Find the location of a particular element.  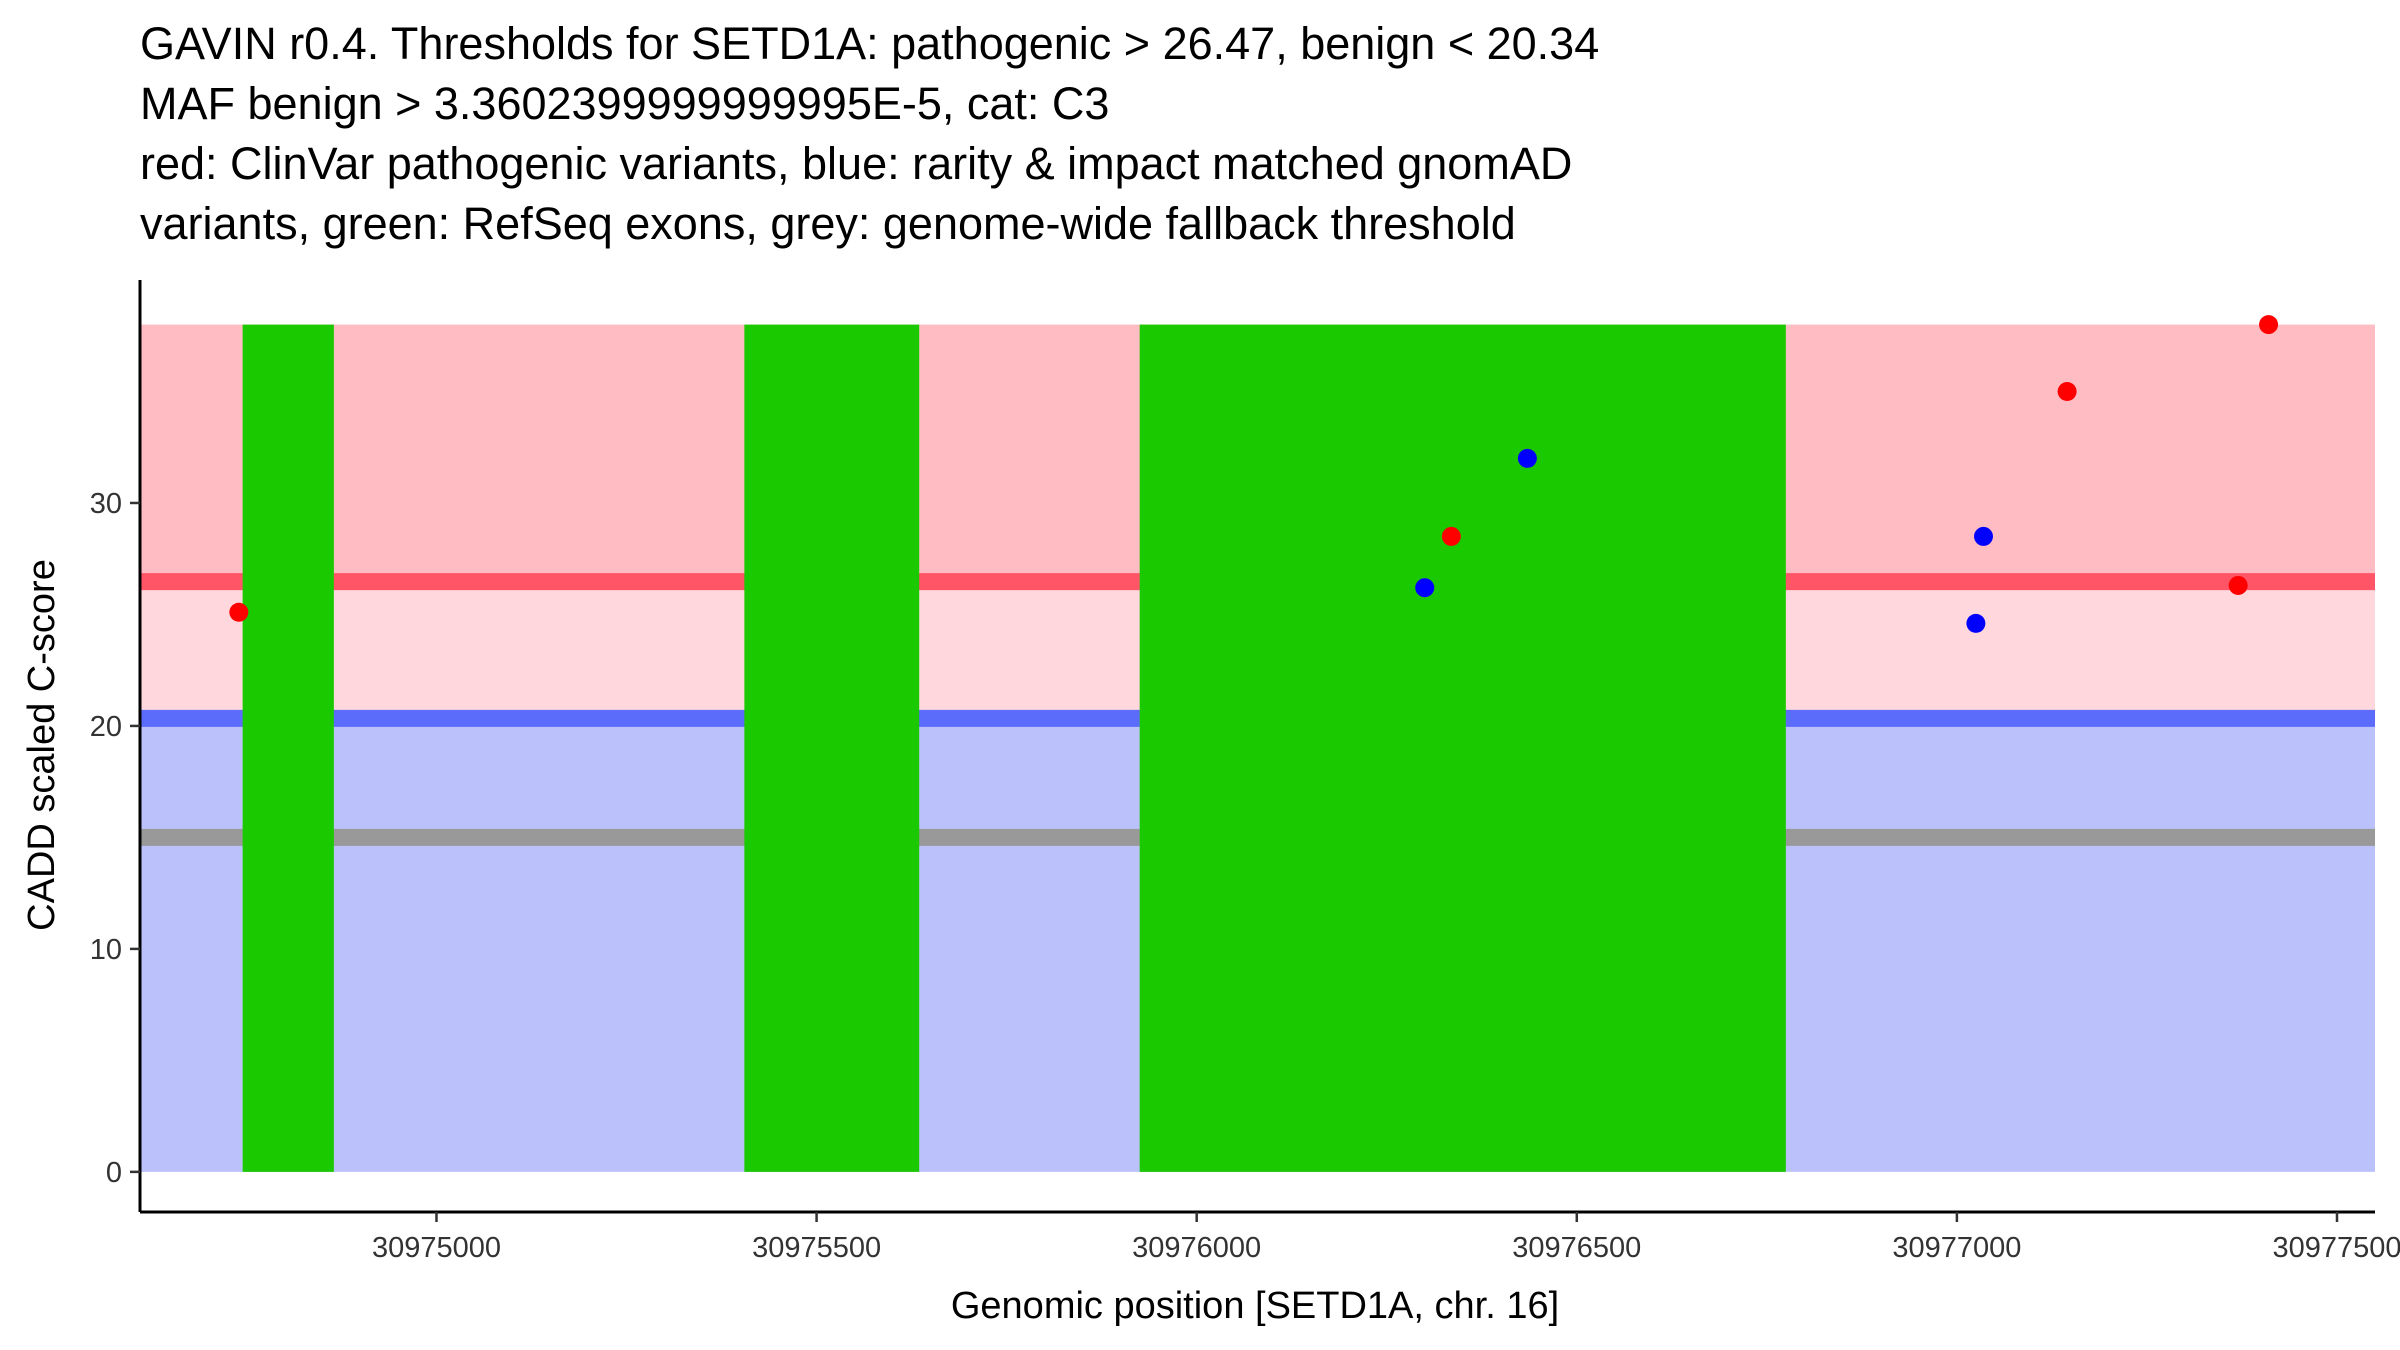

y-axis-title: CADD scaled C-score is located at coordinates (42, 745).